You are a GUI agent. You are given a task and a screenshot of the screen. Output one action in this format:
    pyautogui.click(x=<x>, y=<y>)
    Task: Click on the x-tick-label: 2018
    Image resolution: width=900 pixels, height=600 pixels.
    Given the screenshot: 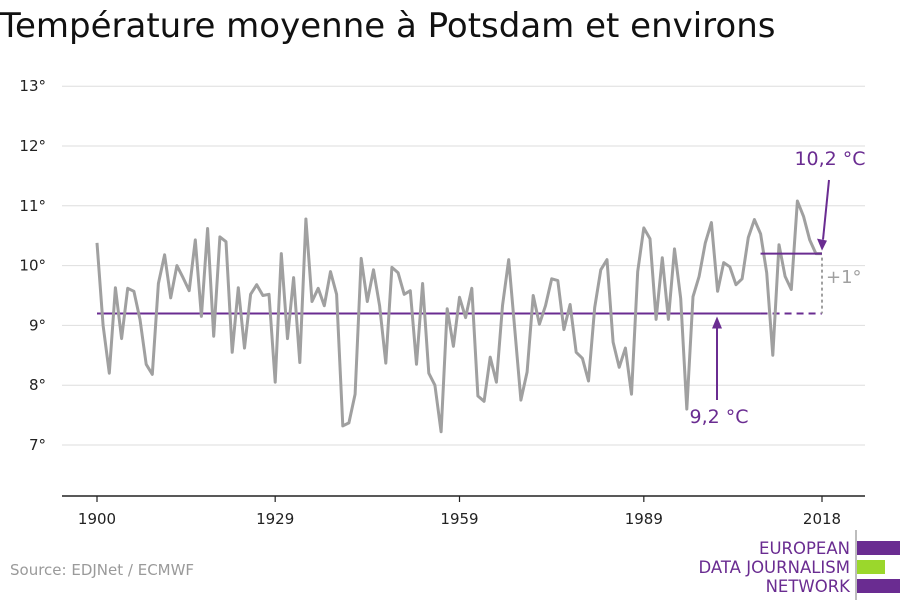 What is the action you would take?
    pyautogui.click(x=822, y=519)
    